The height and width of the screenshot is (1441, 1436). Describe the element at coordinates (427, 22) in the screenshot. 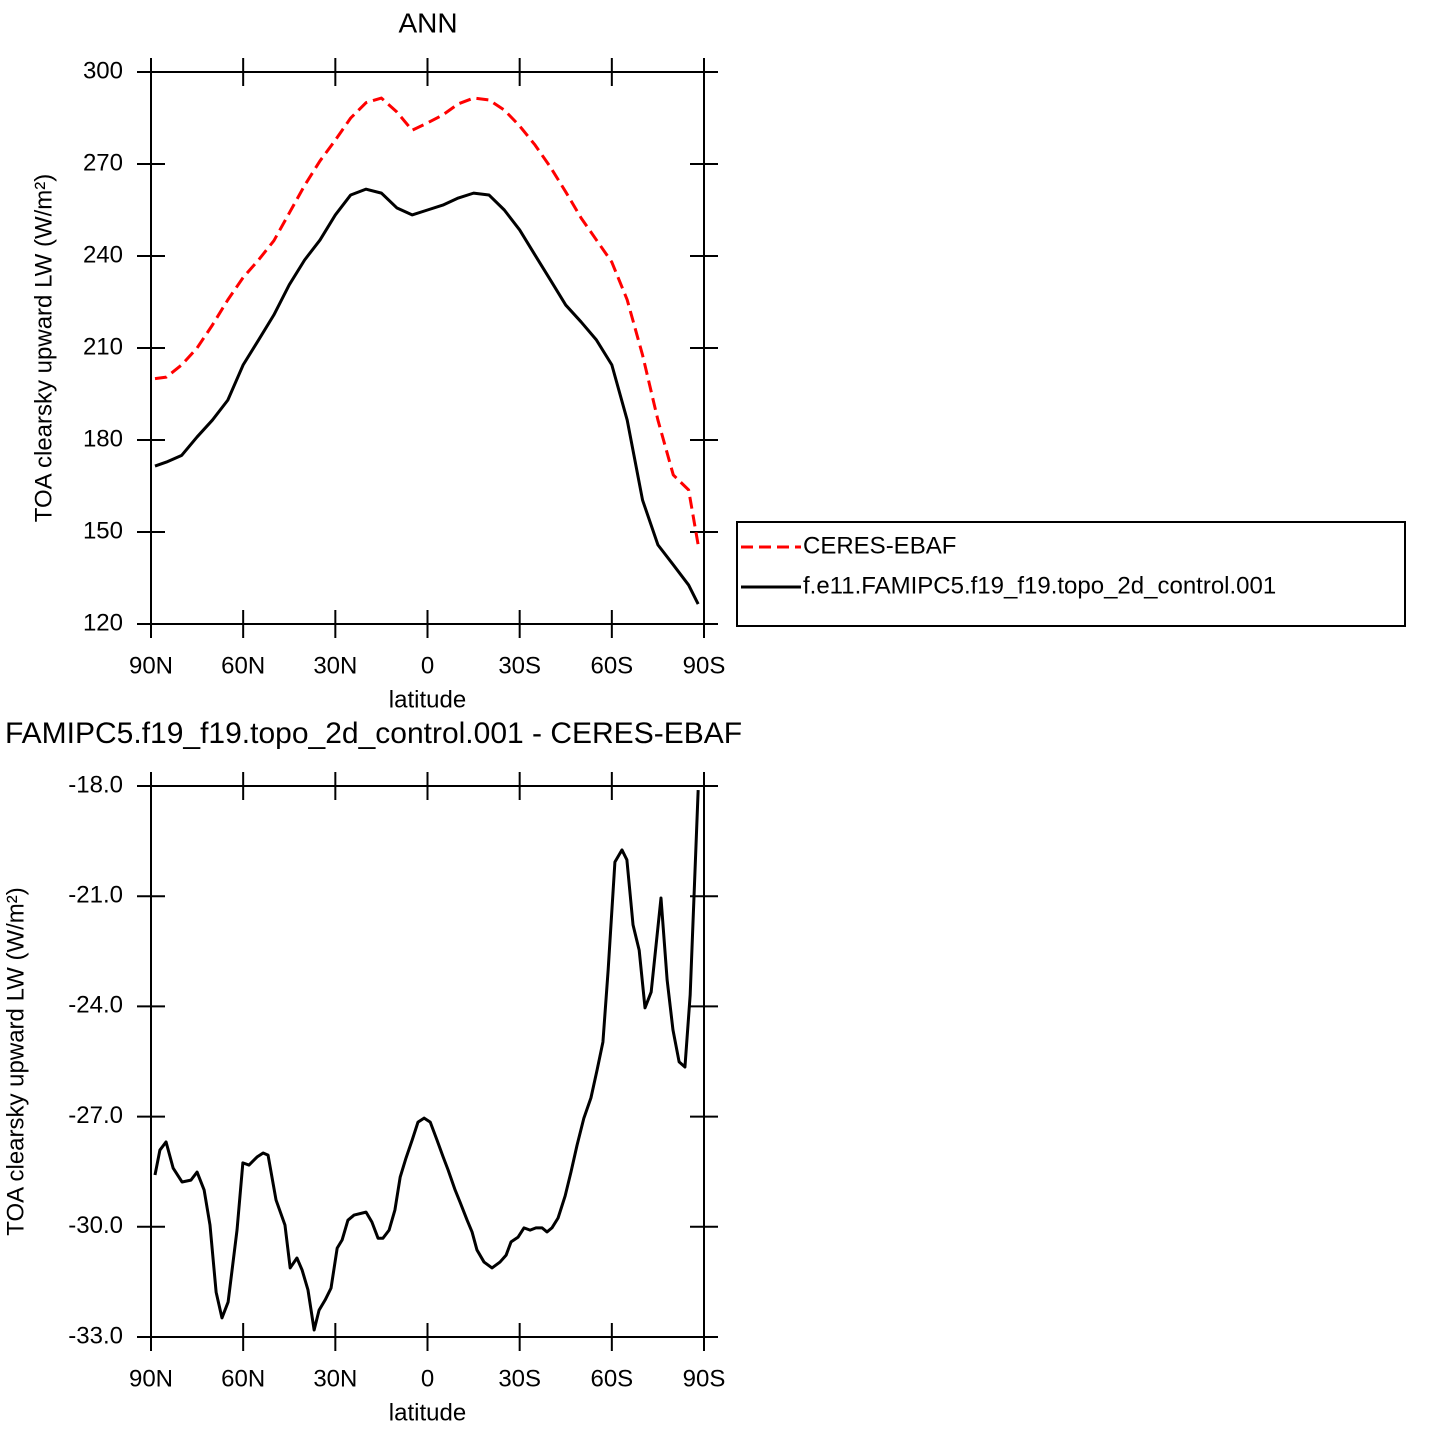

I see `chart-title: ANN` at that location.